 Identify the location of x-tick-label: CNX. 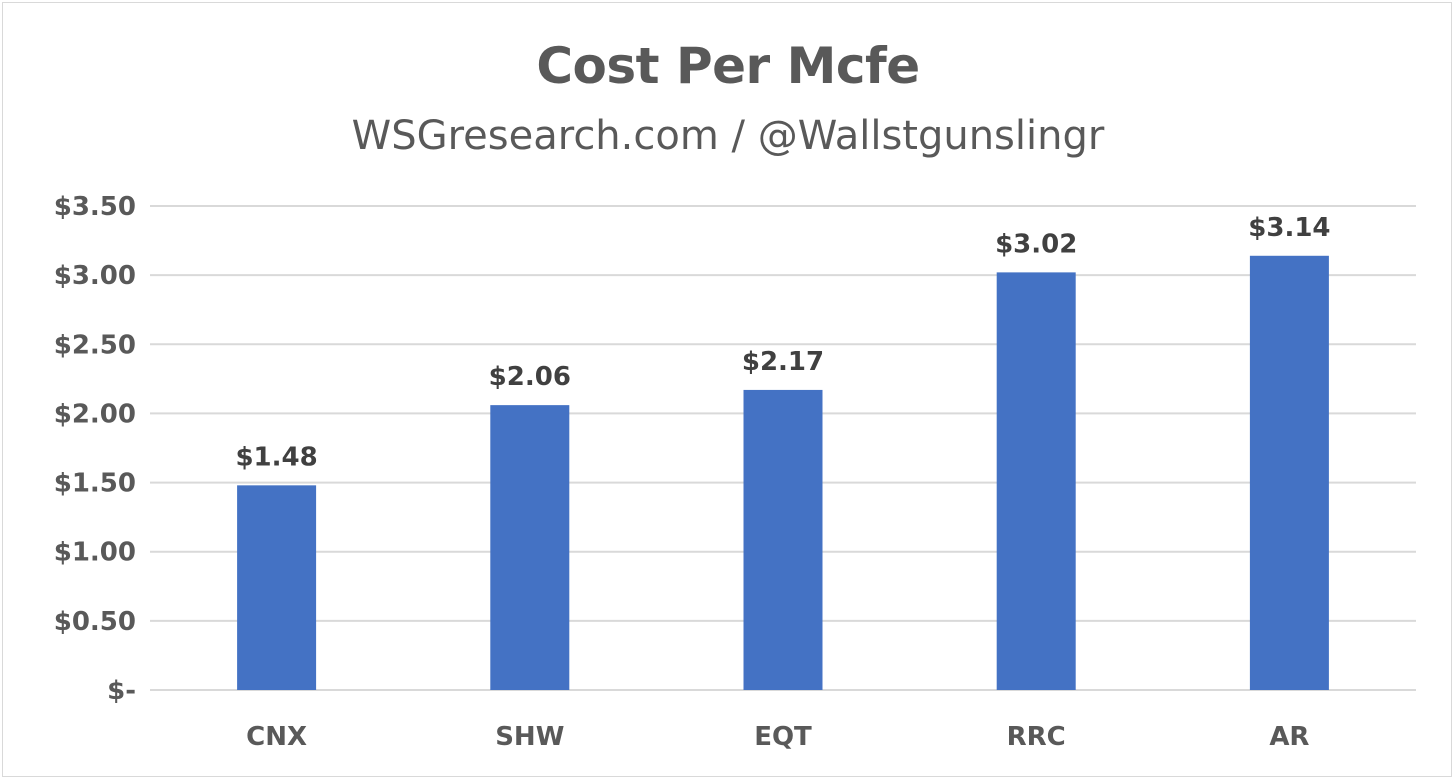
(276, 737).